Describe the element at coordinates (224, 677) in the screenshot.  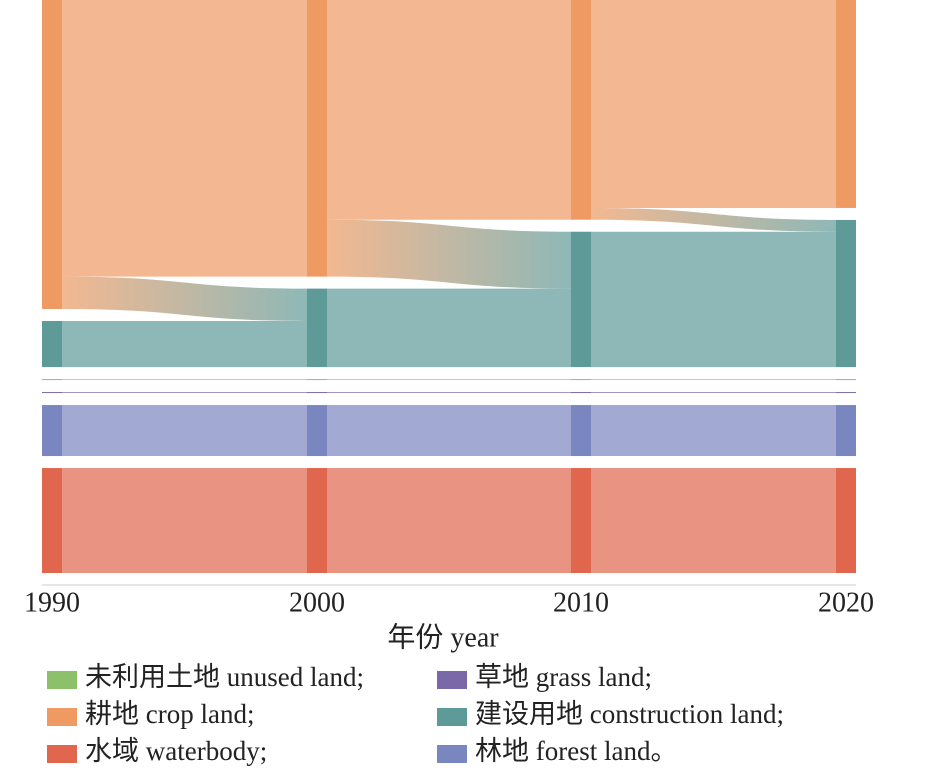
I see `legend-label: 未利用土地 unused land;` at that location.